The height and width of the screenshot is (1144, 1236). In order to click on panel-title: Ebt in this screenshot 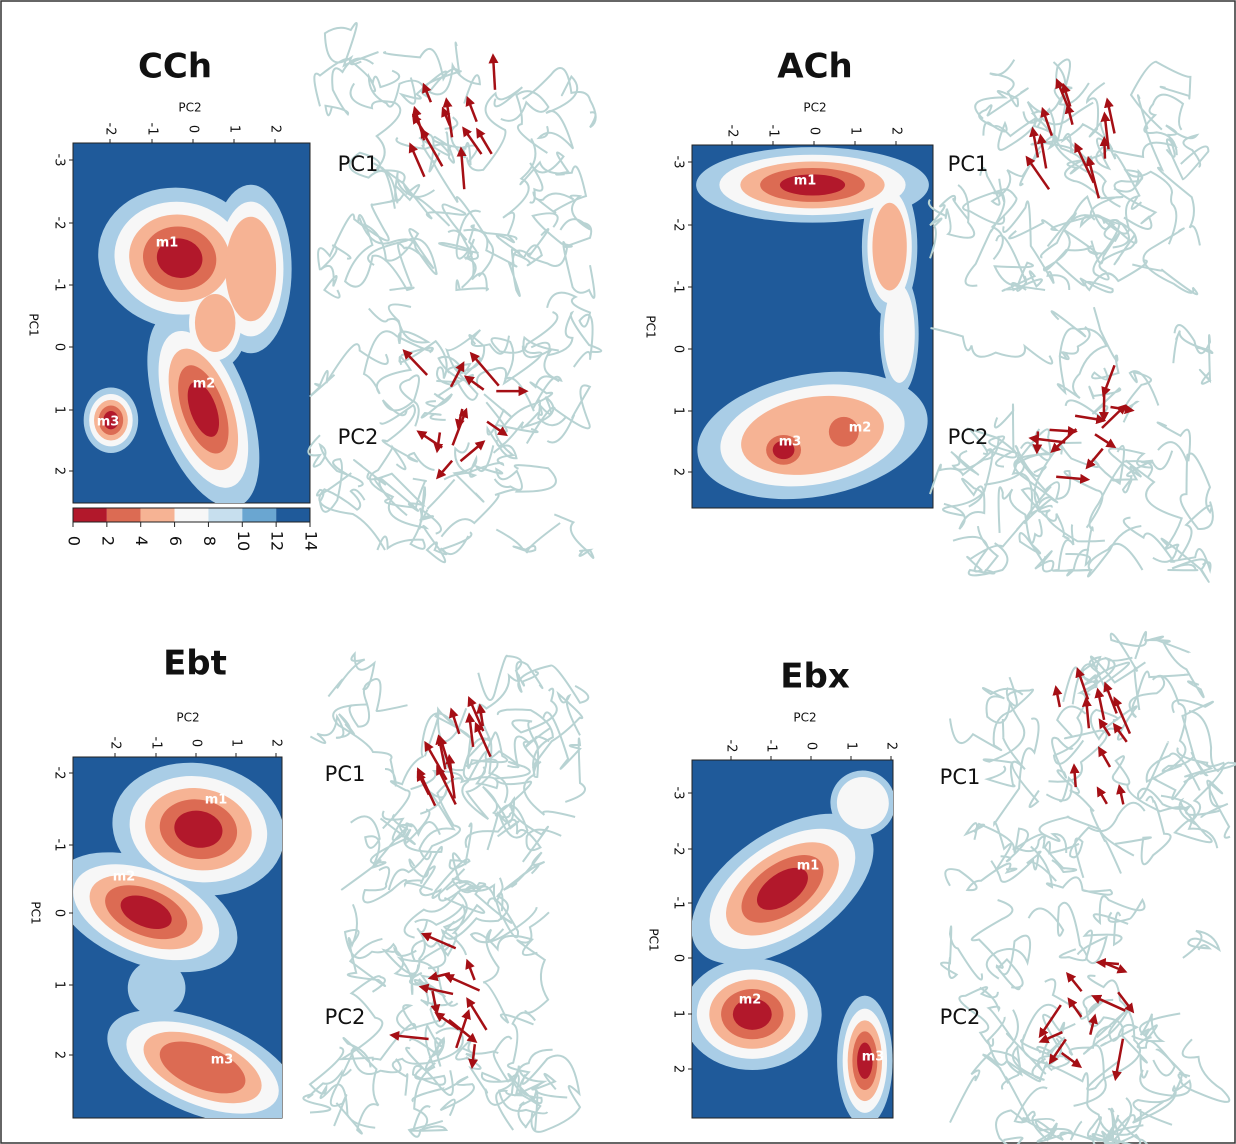, I will do `click(195, 664)`.